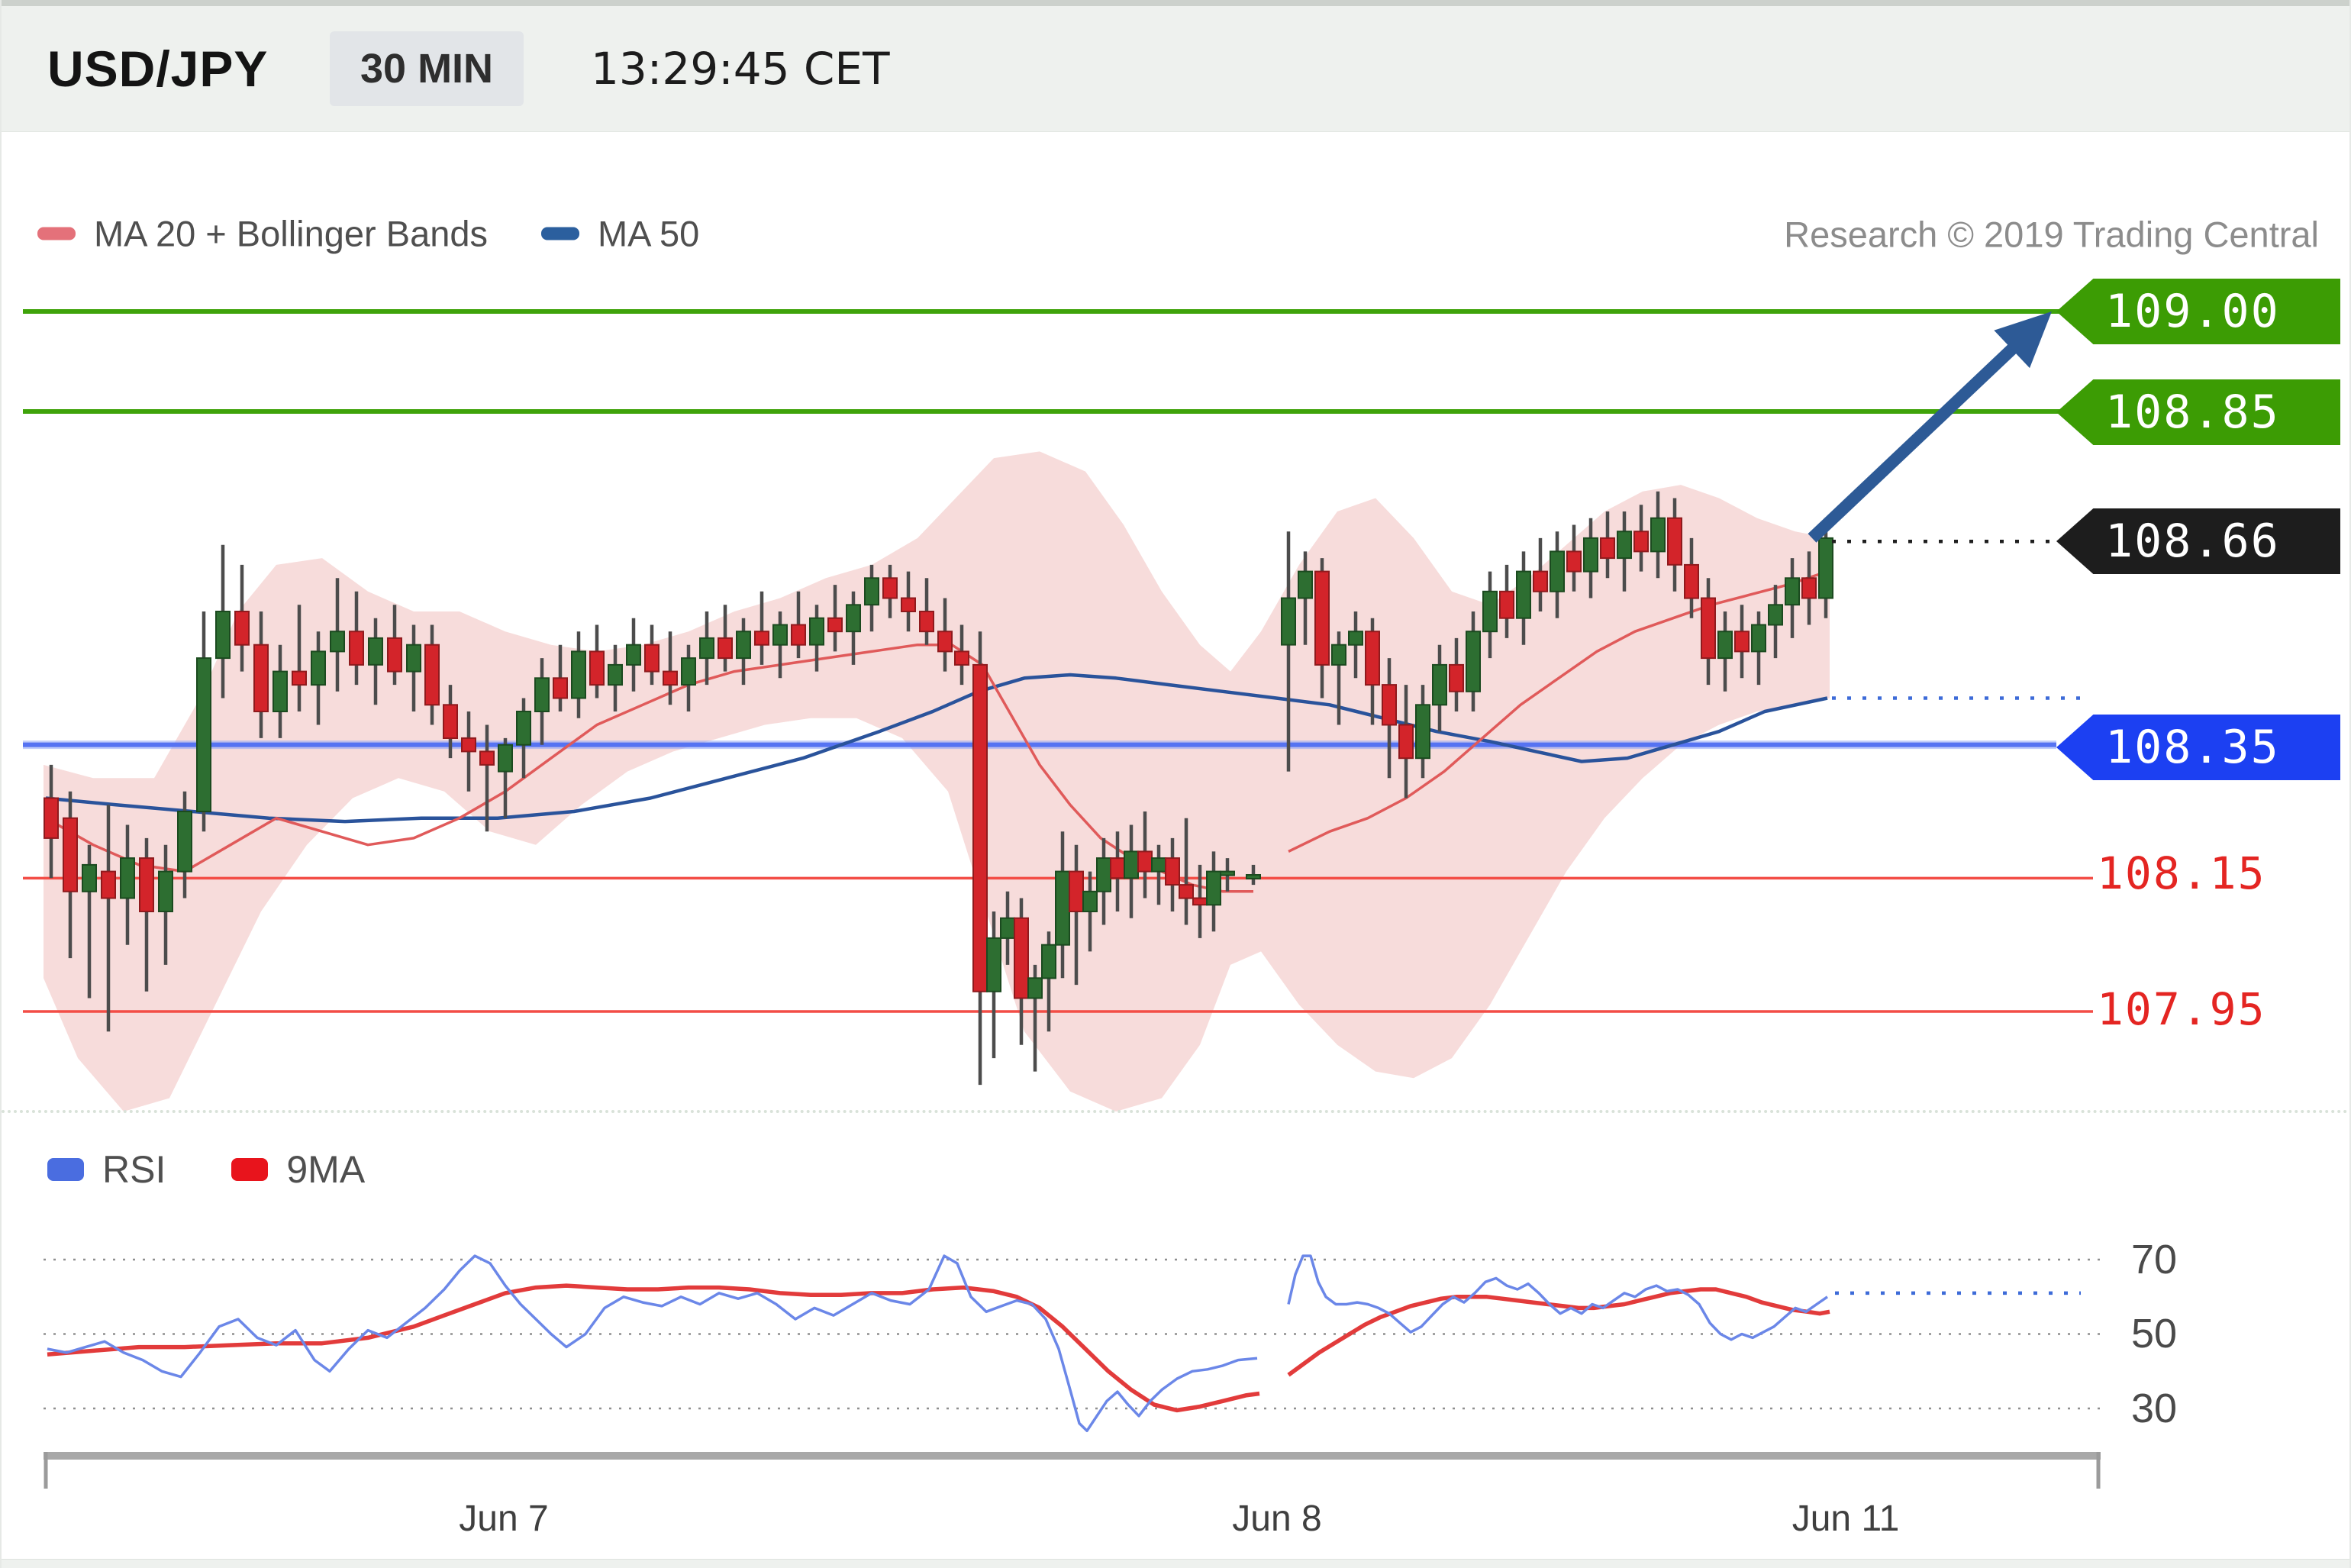 Image resolution: width=2351 pixels, height=1568 pixels. I want to click on symbol-title: USD/JPY, so click(158, 68).